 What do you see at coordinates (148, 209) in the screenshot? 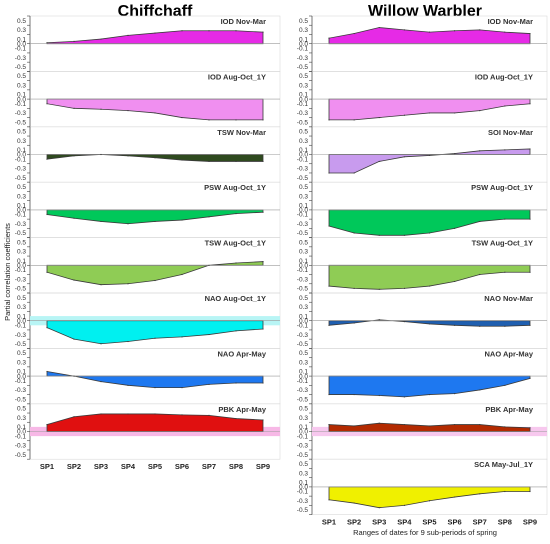
I see `panel-0-3: 0.5 0.3 0.10.0-0.1 -0.3 -0.5 PSW Aug-Oct_1Y` at bounding box center [148, 209].